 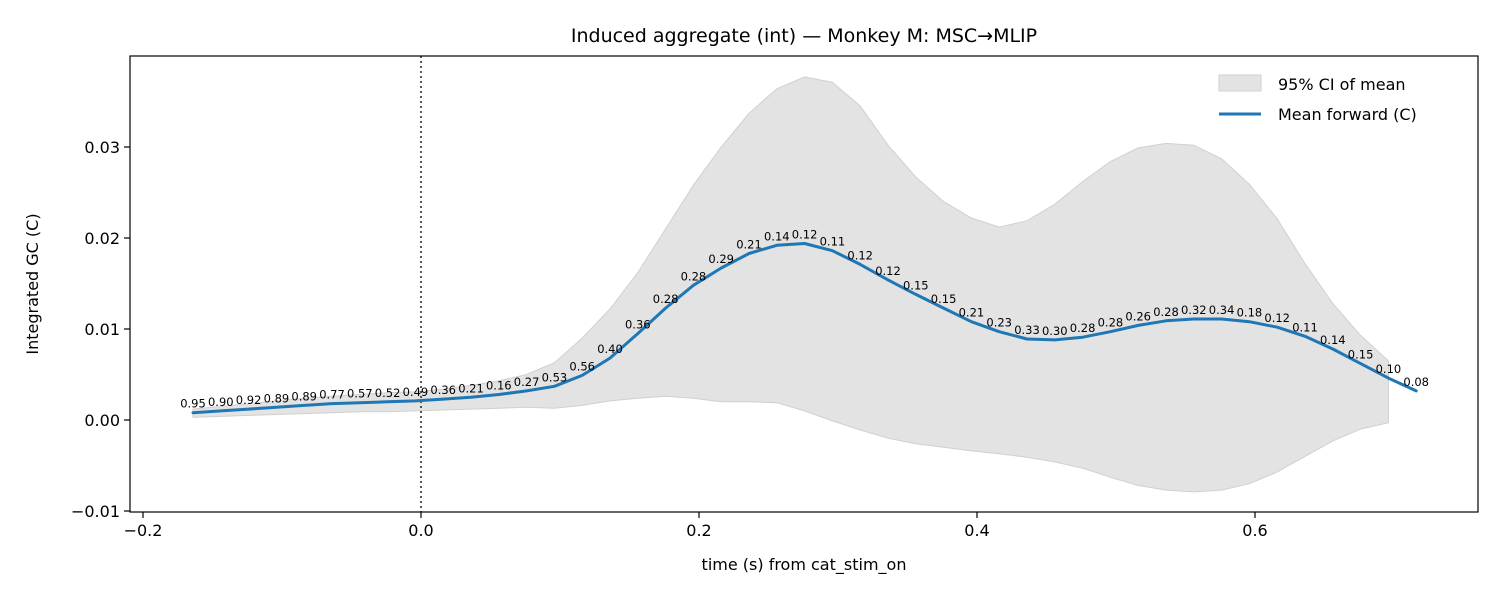 What do you see at coordinates (249, 400) in the screenshot?
I see `p-value-label: 0.92` at bounding box center [249, 400].